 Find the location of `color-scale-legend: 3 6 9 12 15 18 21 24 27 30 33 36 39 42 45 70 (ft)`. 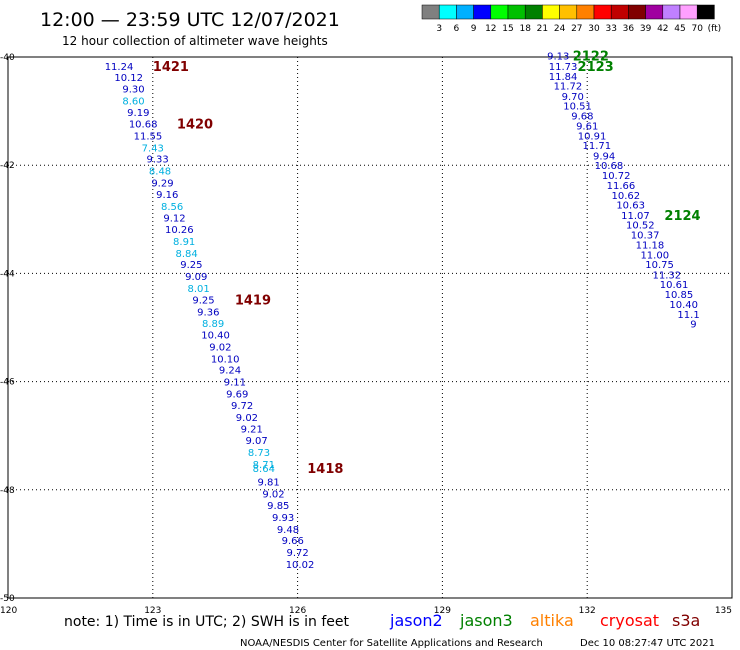

color-scale-legend: 3 6 9 12 15 18 21 24 27 30 33 36 39 42 45 70 (ft) is located at coordinates (571, 19).